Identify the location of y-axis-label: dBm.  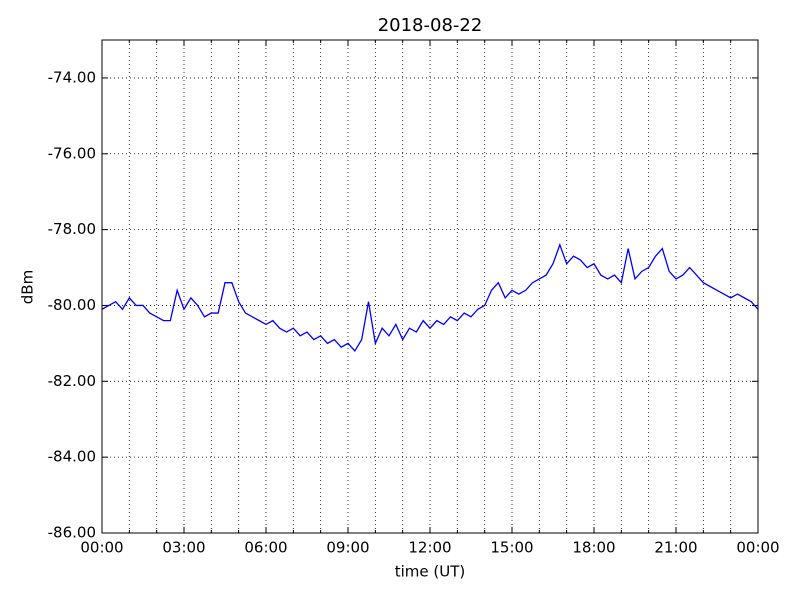
(28, 287).